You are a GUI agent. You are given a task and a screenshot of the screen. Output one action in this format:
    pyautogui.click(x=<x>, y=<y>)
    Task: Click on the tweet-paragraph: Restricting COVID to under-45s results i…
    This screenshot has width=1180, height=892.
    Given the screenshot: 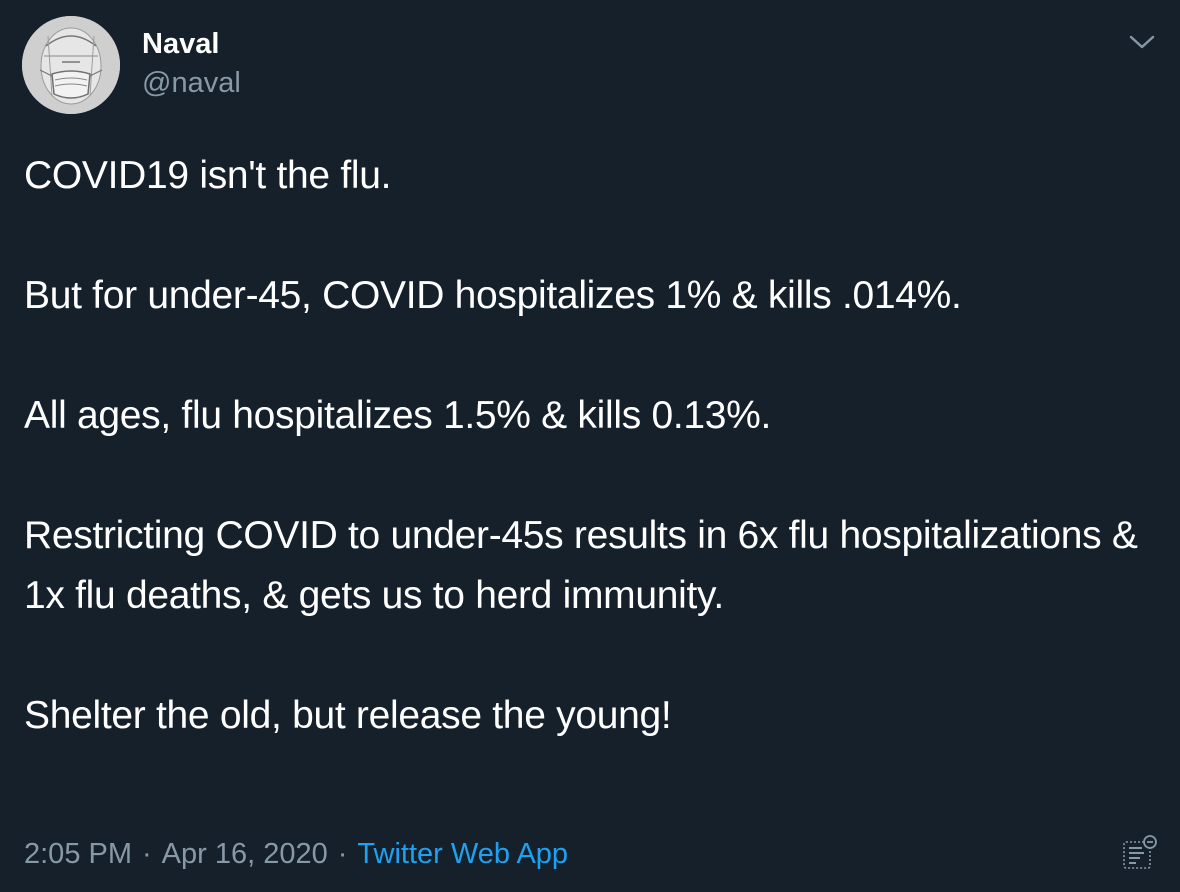 What is the action you would take?
    pyautogui.click(x=581, y=565)
    